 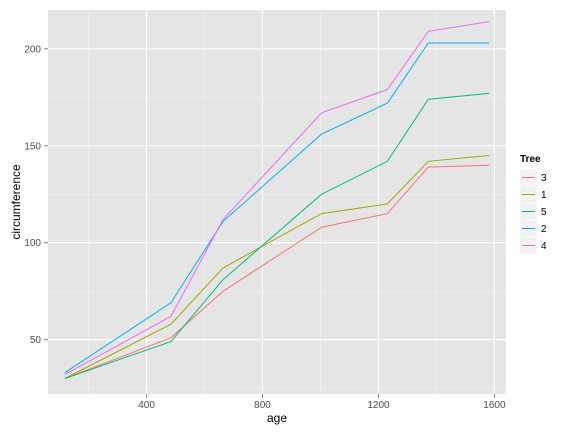 What do you see at coordinates (544, 178) in the screenshot?
I see `legend-label-3: 3` at bounding box center [544, 178].